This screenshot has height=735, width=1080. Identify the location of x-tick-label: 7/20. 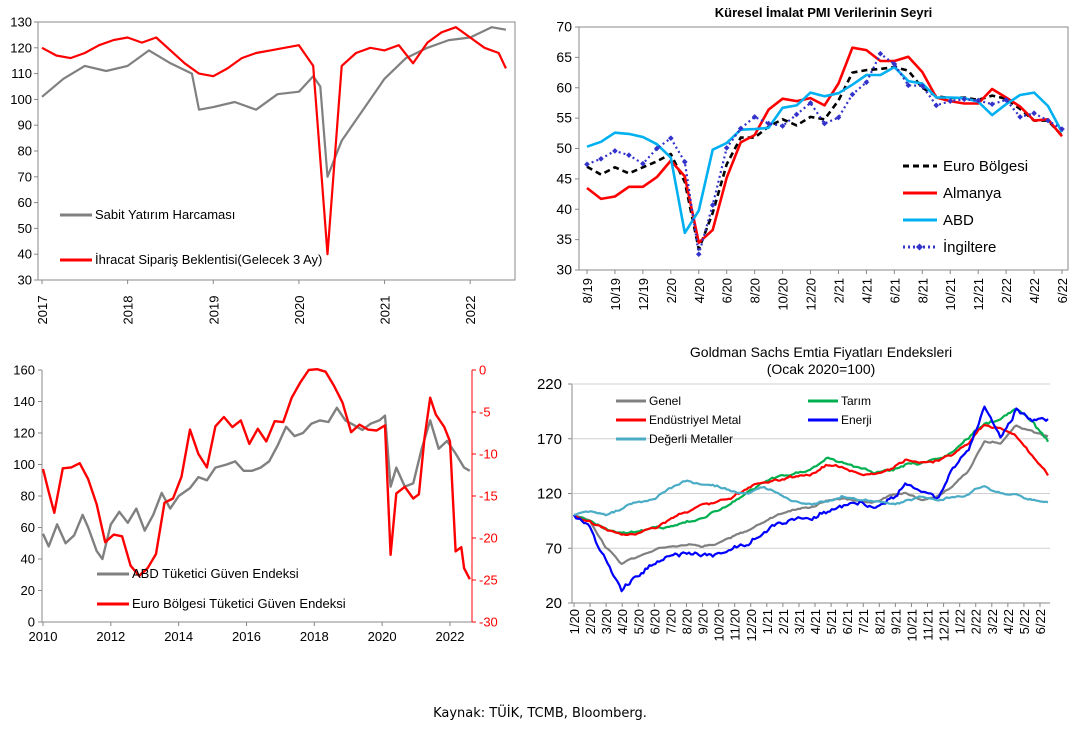
(670, 621).